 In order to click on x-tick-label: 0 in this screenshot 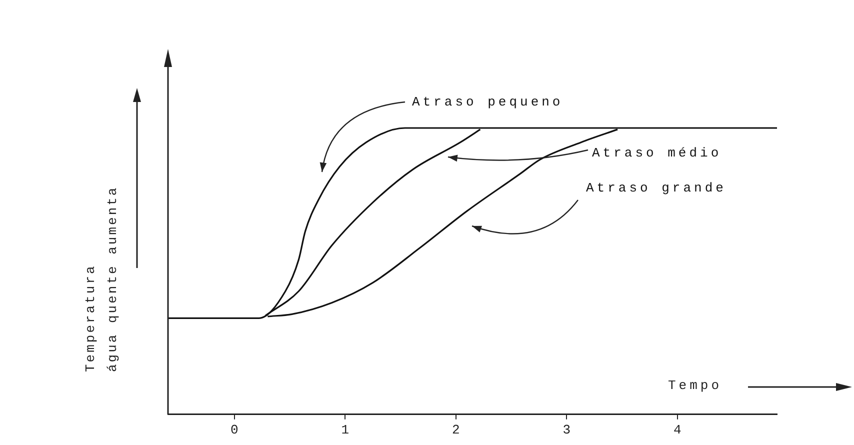, I will do `click(234, 430)`.